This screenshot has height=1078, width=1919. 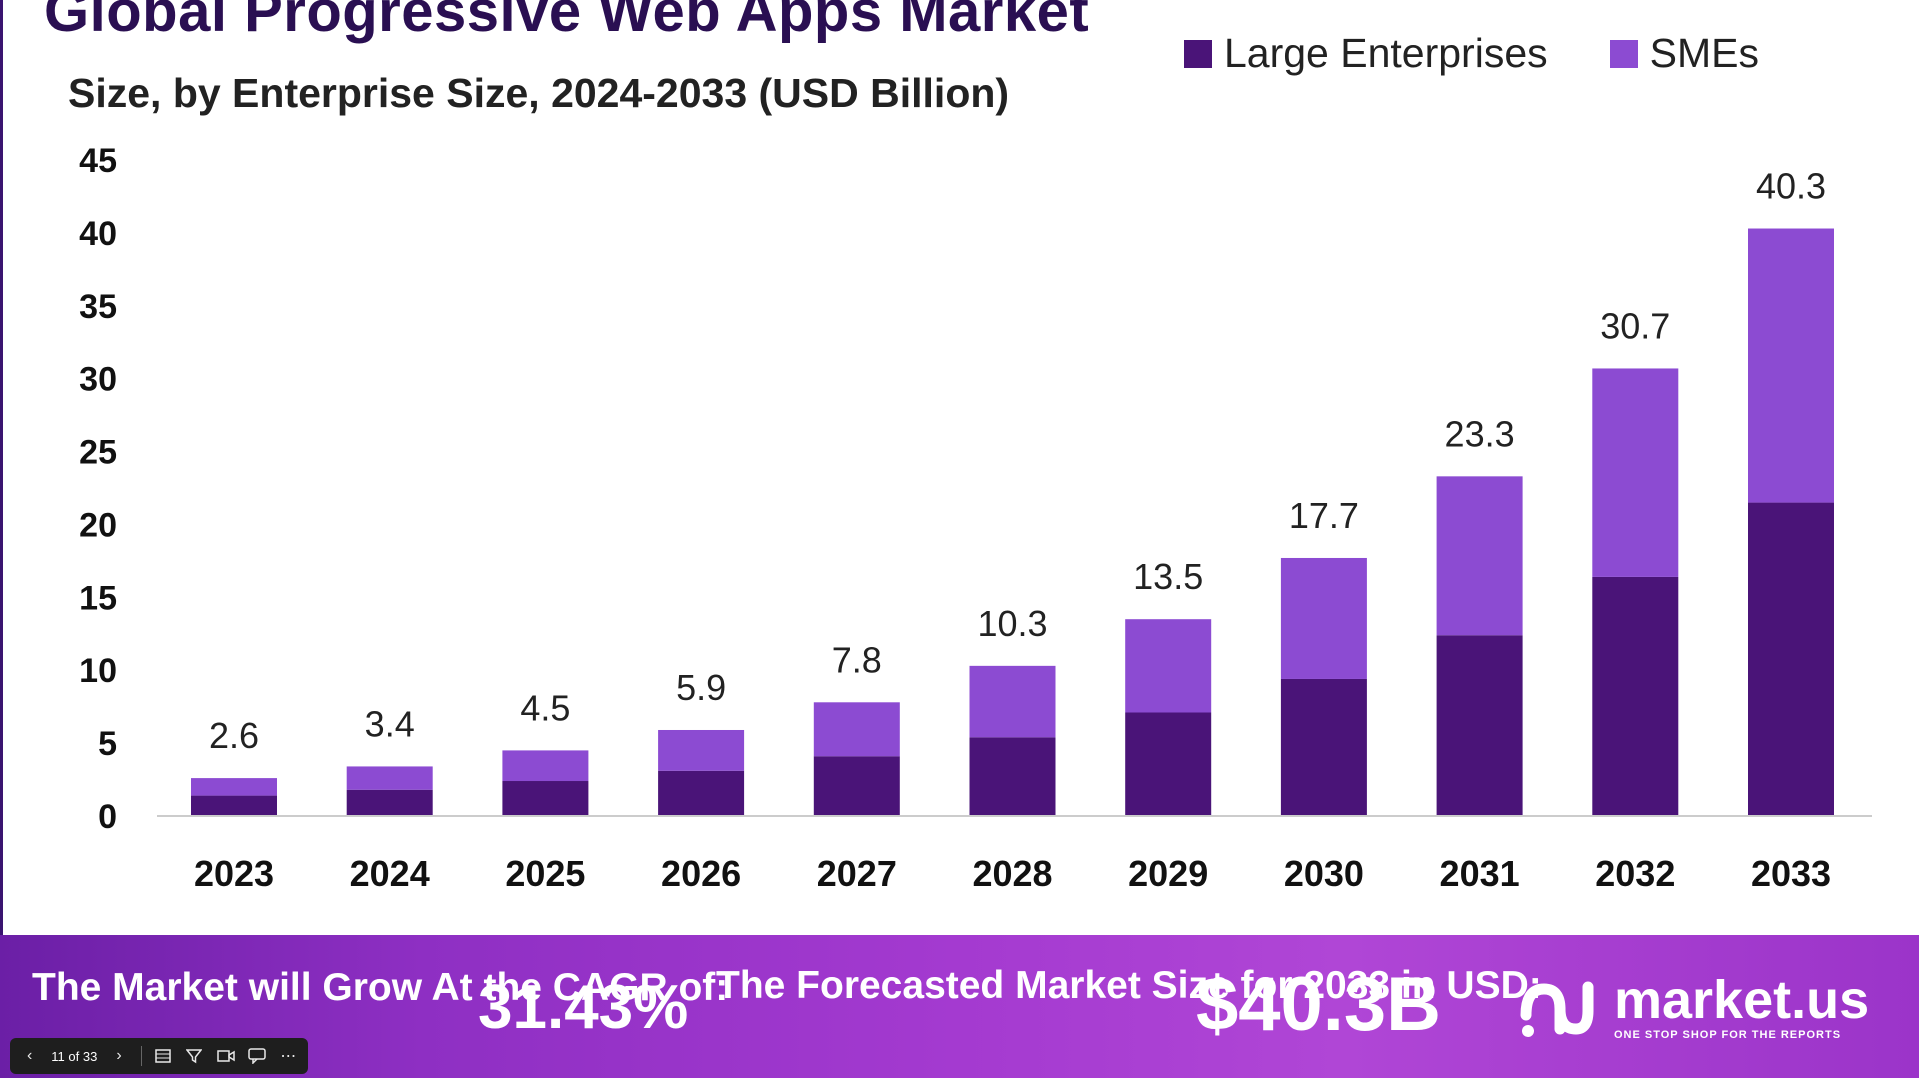 I want to click on document-viewer-toolbar: ‹ 11 of 33 › ⋯, so click(x=159, y=1056).